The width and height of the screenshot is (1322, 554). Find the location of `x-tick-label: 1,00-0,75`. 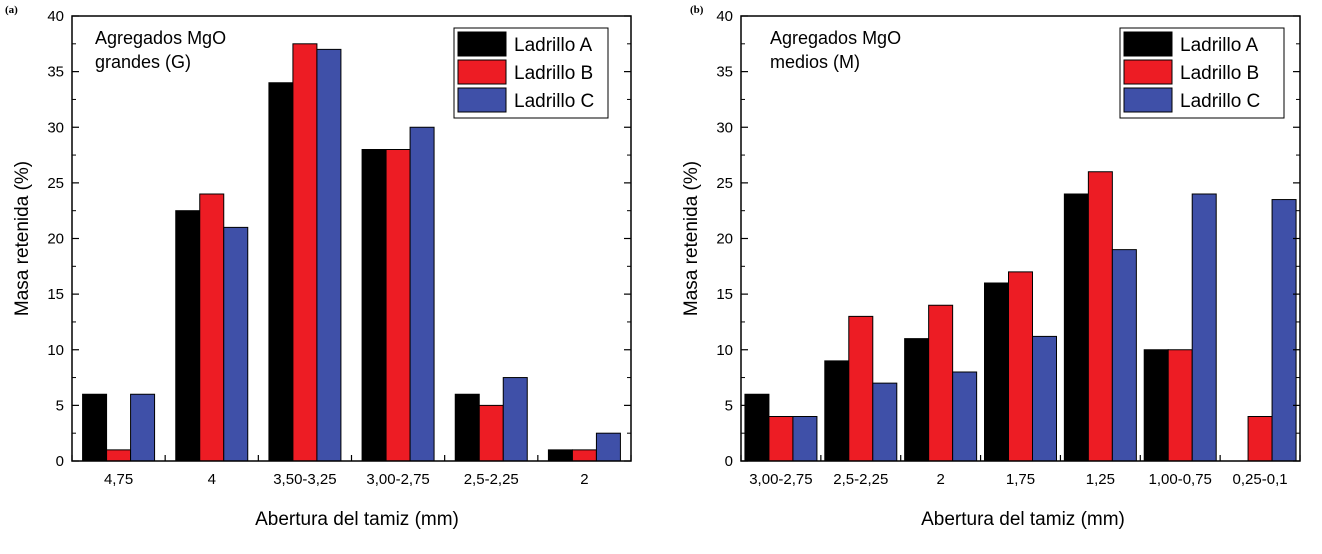

x-tick-label: 1,00-0,75 is located at coordinates (1180, 479).